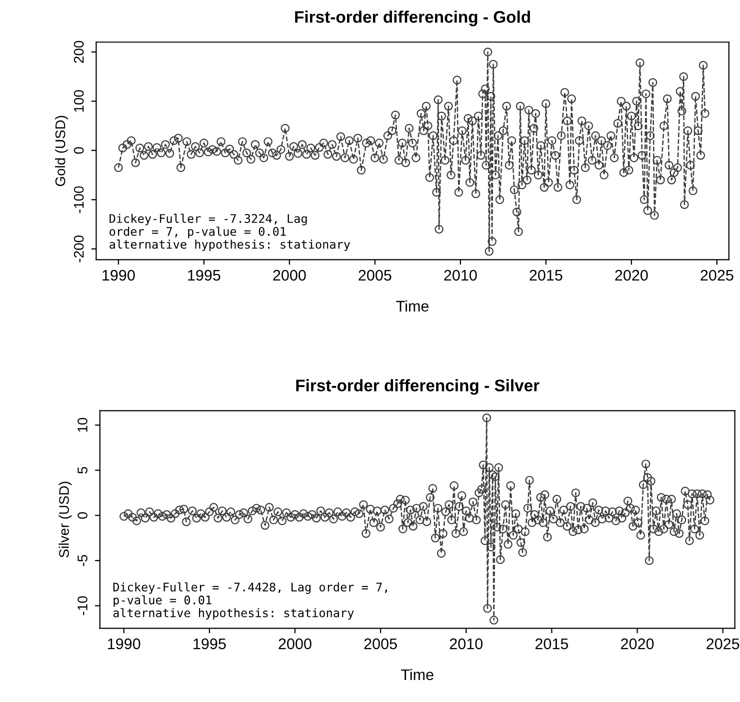 The image size is (740, 702). What do you see at coordinates (79, 249) in the screenshot?
I see `y-tick-label: -200` at bounding box center [79, 249].